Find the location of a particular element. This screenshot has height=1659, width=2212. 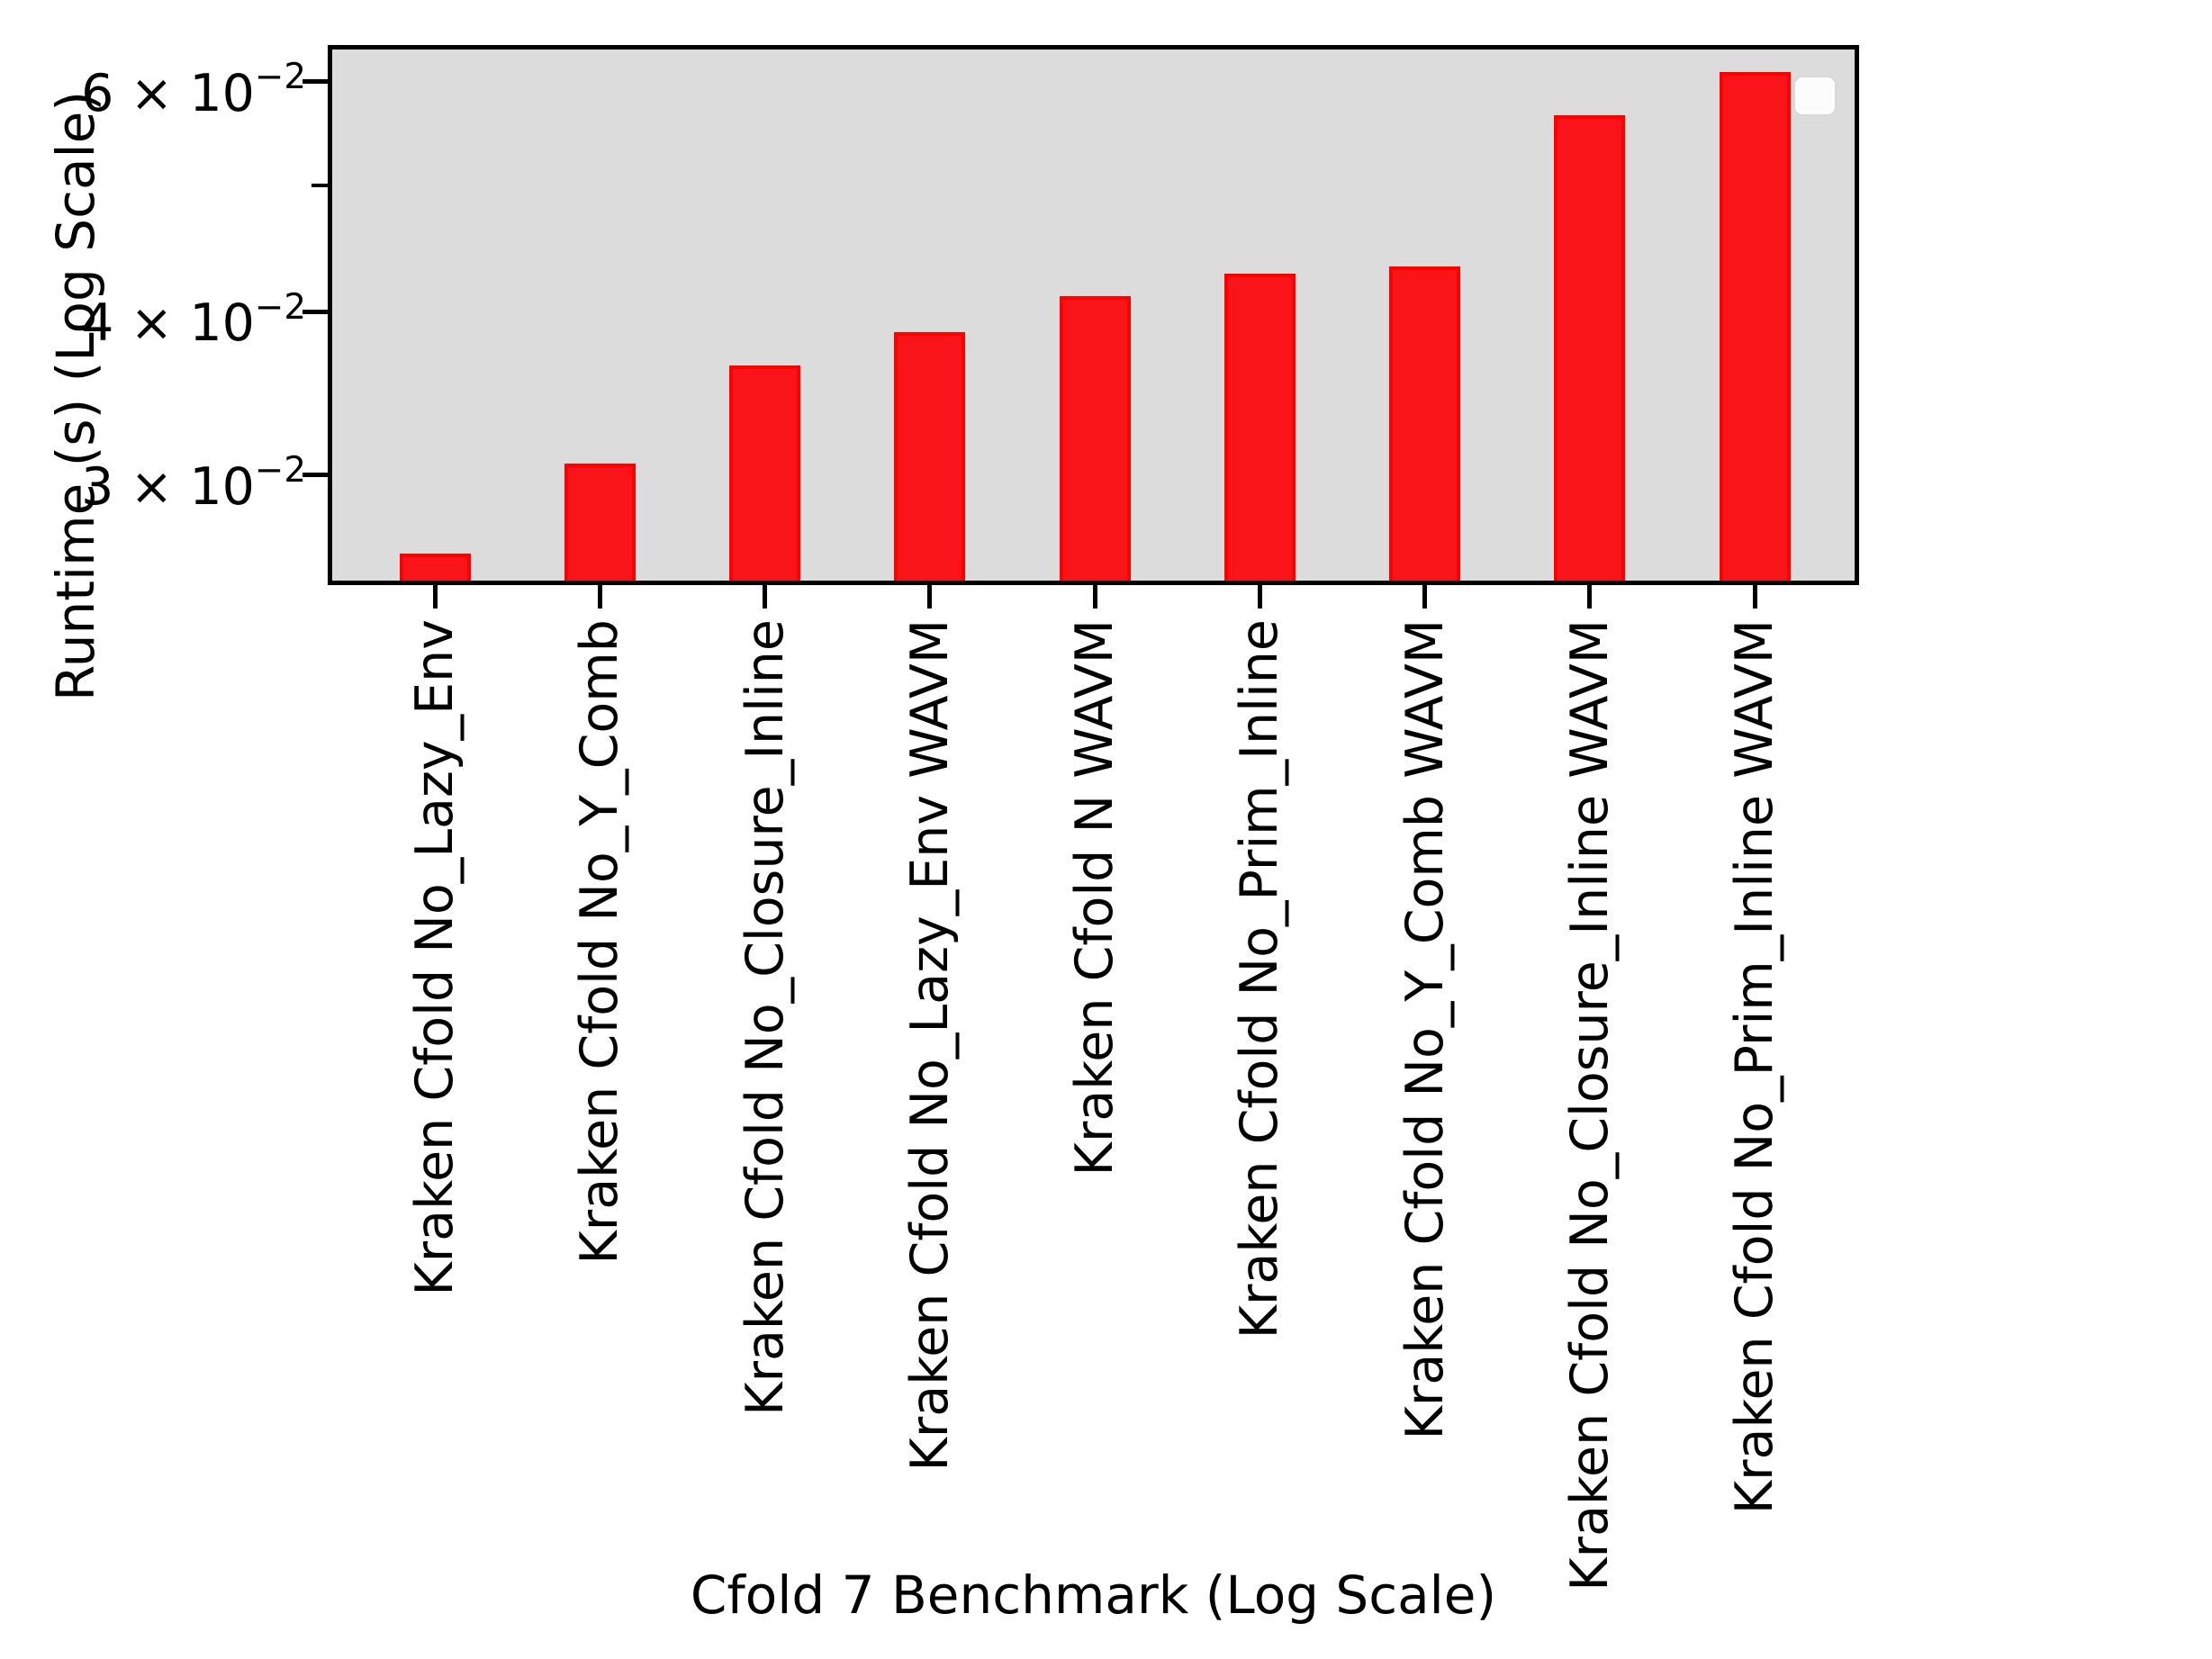

y-minor-tick-mark is located at coordinates (319, 185).